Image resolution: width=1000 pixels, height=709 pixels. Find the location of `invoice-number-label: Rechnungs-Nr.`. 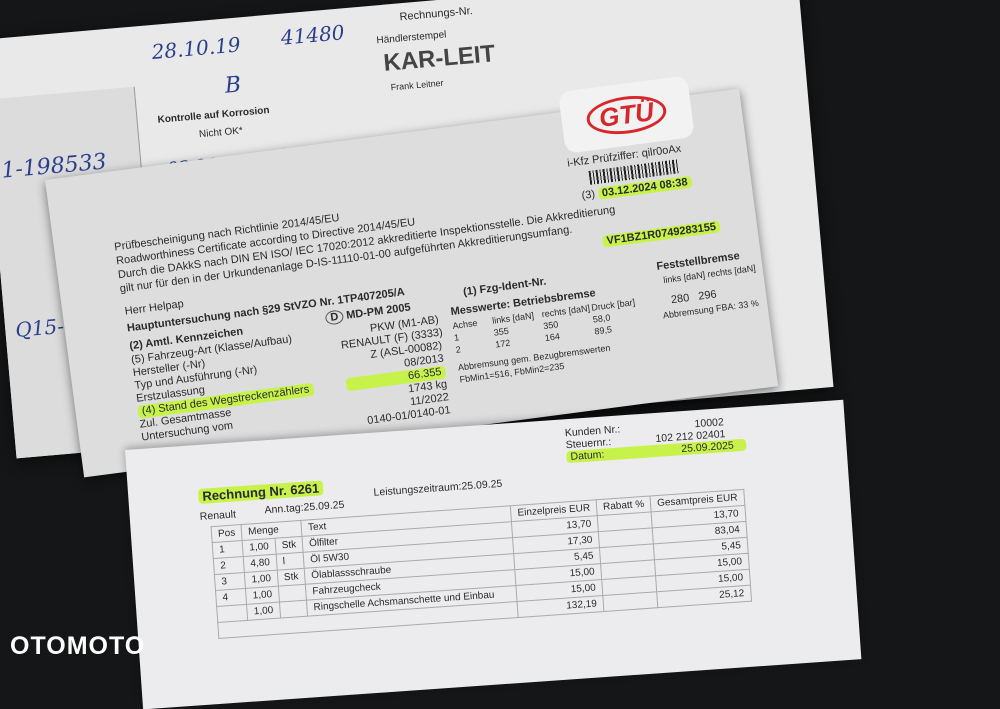

invoice-number-label: Rechnungs-Nr. is located at coordinates (436, 14).